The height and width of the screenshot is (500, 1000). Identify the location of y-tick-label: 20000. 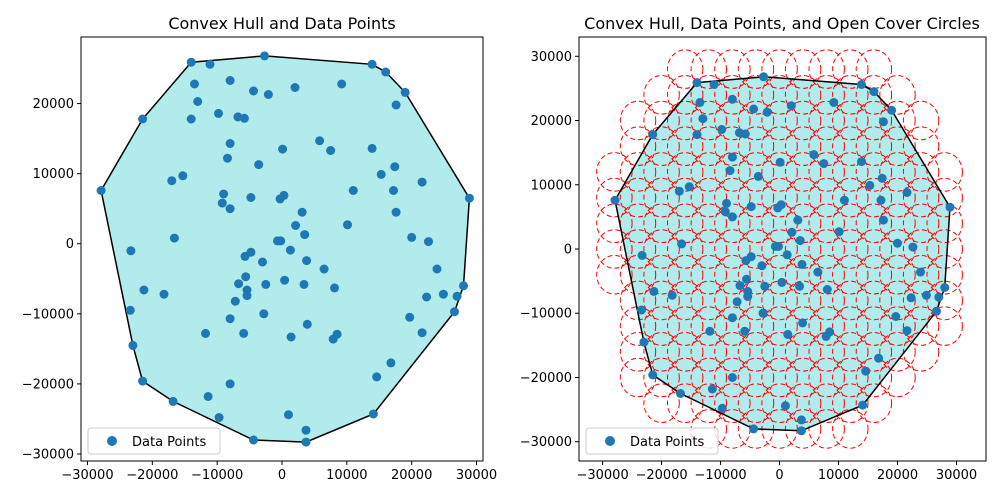
(53, 104).